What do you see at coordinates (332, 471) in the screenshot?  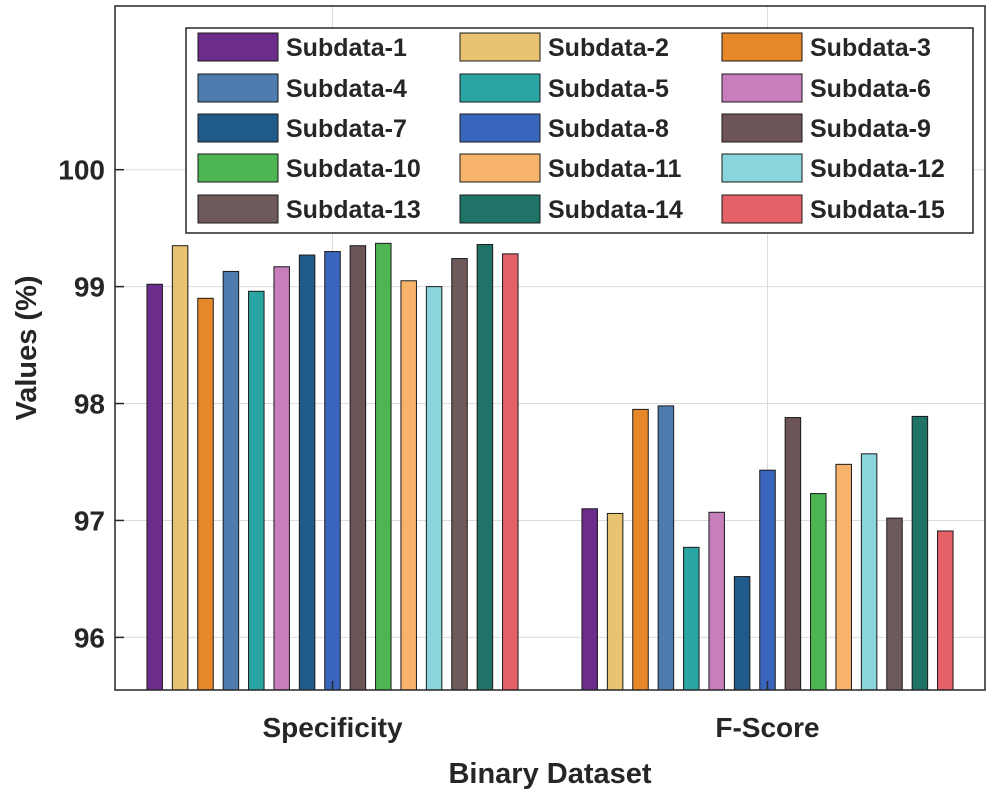 I see `bar-subdata-8-specificity` at bounding box center [332, 471].